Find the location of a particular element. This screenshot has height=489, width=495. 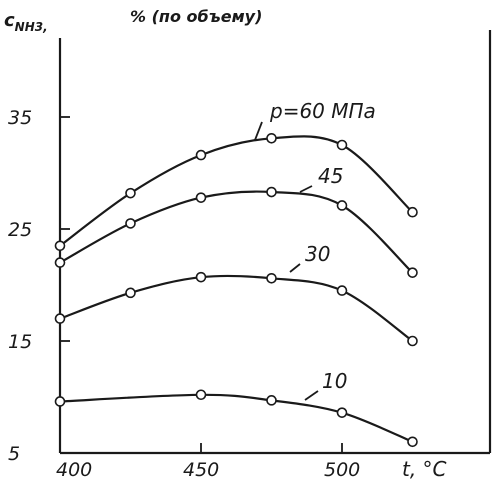

x-tick-label: 450 is located at coordinates (201, 470).